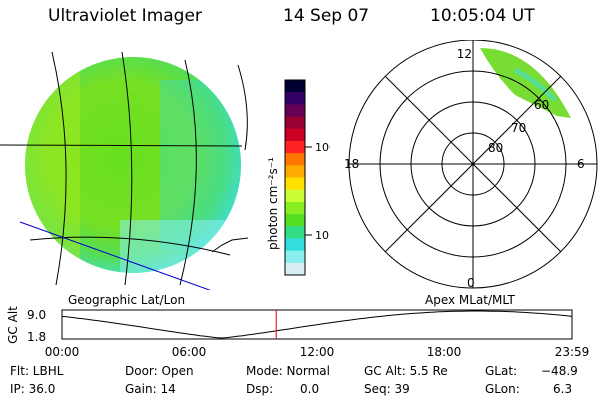  What do you see at coordinates (159, 371) in the screenshot?
I see `door-status: Door: Open` at bounding box center [159, 371].